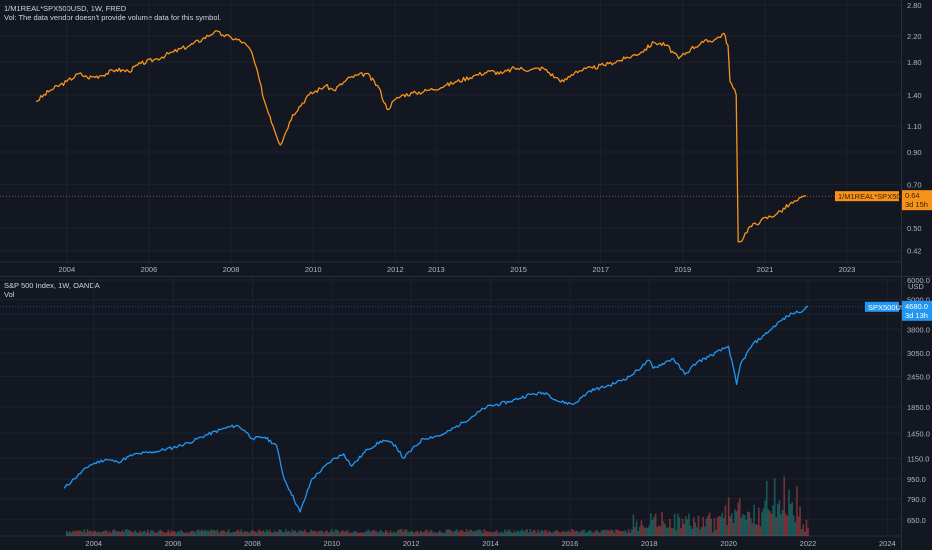 This screenshot has width=932, height=550. What do you see at coordinates (916, 286) in the screenshot?
I see `unit-label: USD` at bounding box center [916, 286].